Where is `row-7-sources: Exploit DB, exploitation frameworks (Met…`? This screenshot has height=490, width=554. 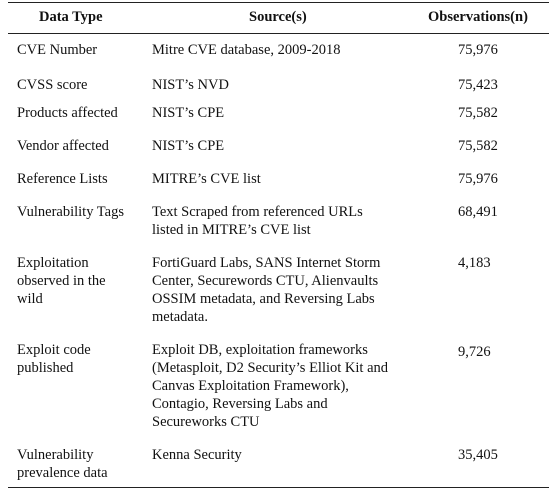
row-7-sources: Exploit DB, exploitation frameworks (Met… is located at coordinates (276, 386).